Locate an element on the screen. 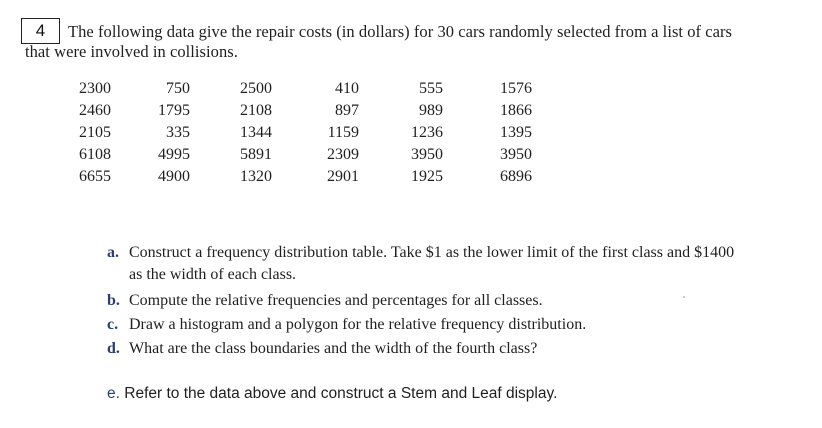 The width and height of the screenshot is (822, 428). data-cell: 335 is located at coordinates (178, 132).